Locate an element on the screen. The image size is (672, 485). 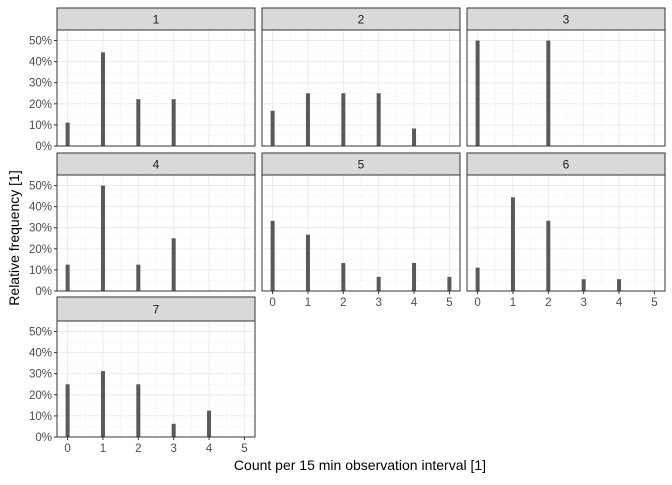
facet-panel-6: 6 0 1 2 3 4 5 is located at coordinates (566, 230).